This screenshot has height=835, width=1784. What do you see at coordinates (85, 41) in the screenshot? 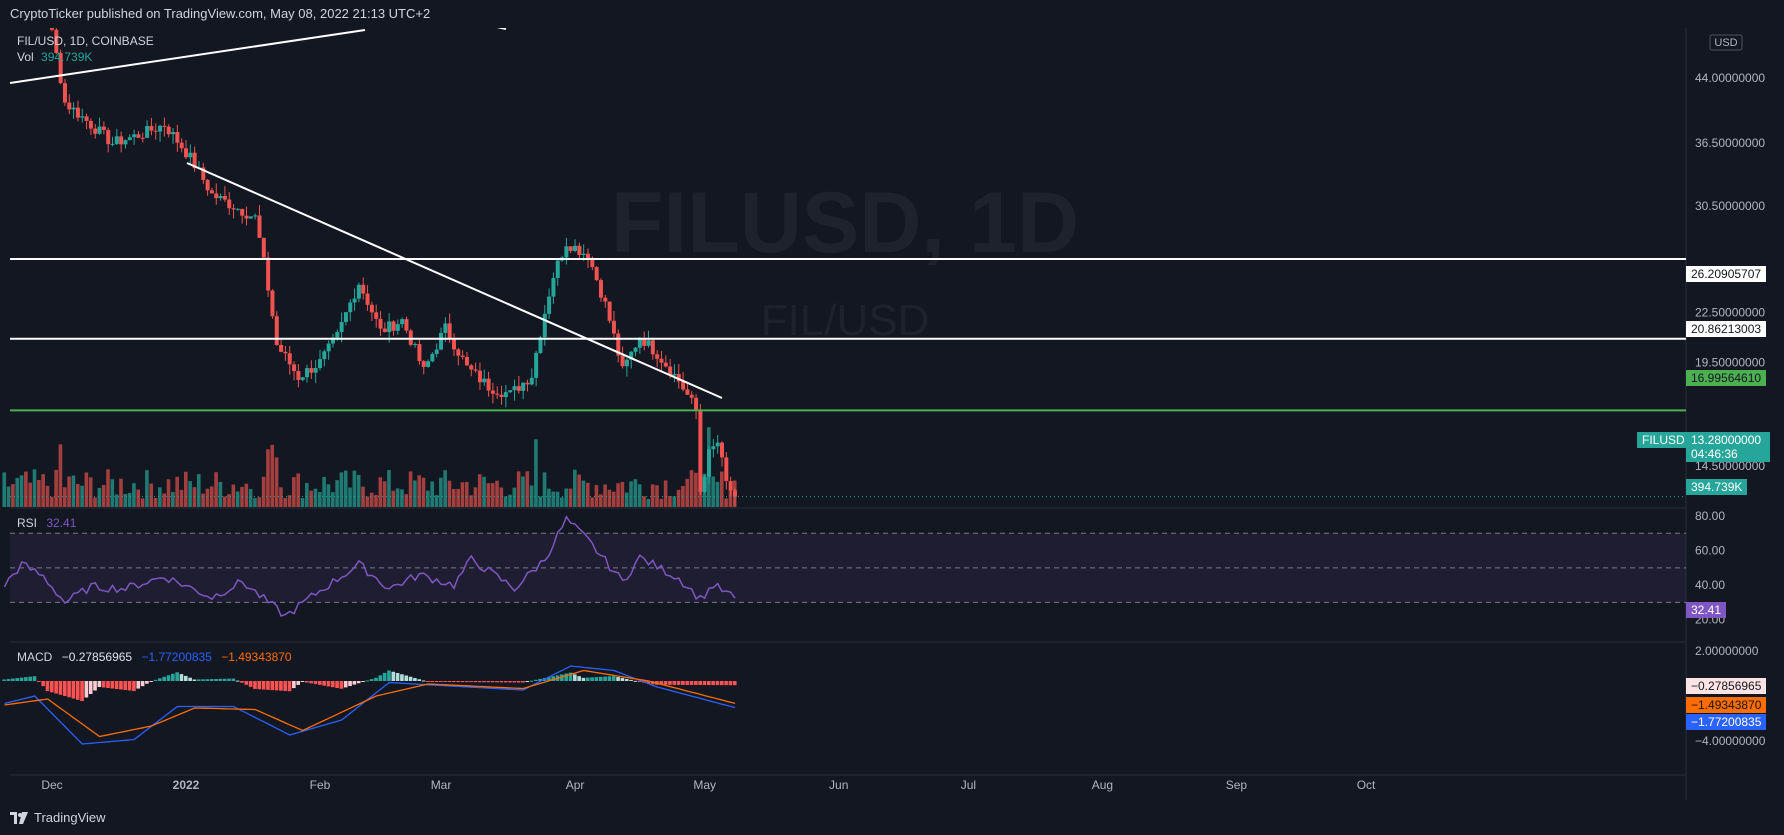
I see `symbol-legend: FIL/USD, 1D, COINBASE` at bounding box center [85, 41].